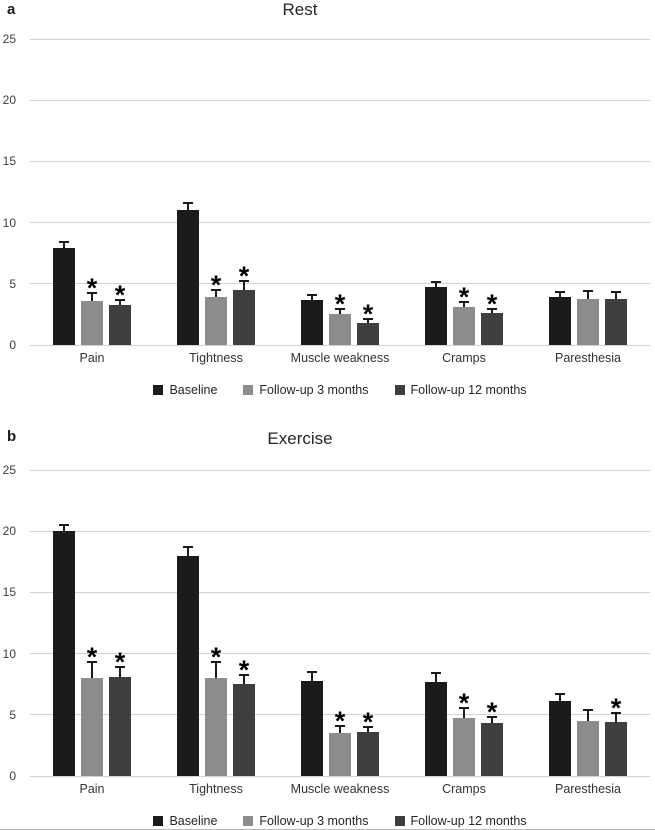 Image resolution: width=655 pixels, height=830 pixels. What do you see at coordinates (11, 9) in the screenshot?
I see `panel-label-a: a` at bounding box center [11, 9].